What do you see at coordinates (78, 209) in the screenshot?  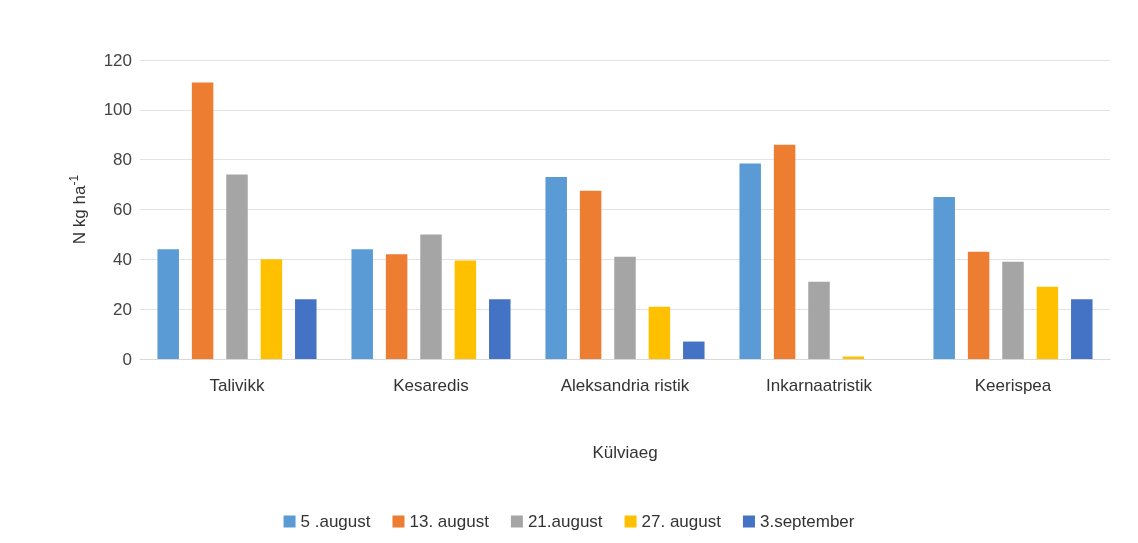 I see `y-axis-title: N kg ha-1` at bounding box center [78, 209].